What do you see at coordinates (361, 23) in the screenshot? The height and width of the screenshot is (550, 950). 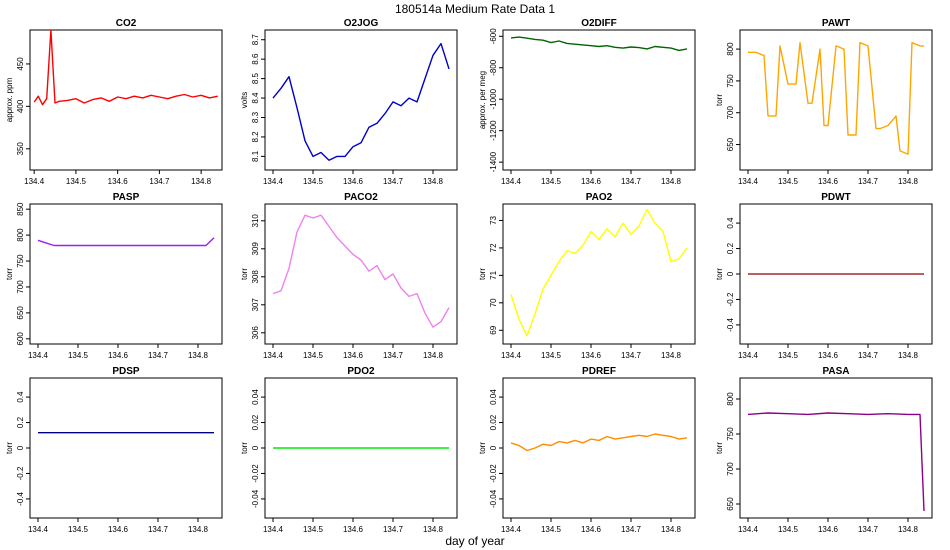 I see `panel-title: O2JOG` at bounding box center [361, 23].